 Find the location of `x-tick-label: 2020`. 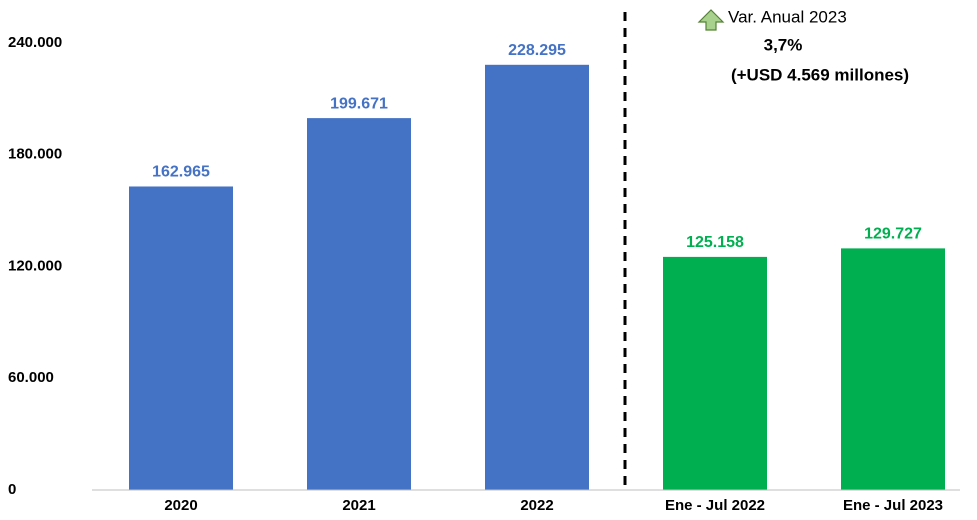

x-tick-label: 2020 is located at coordinates (180, 505).